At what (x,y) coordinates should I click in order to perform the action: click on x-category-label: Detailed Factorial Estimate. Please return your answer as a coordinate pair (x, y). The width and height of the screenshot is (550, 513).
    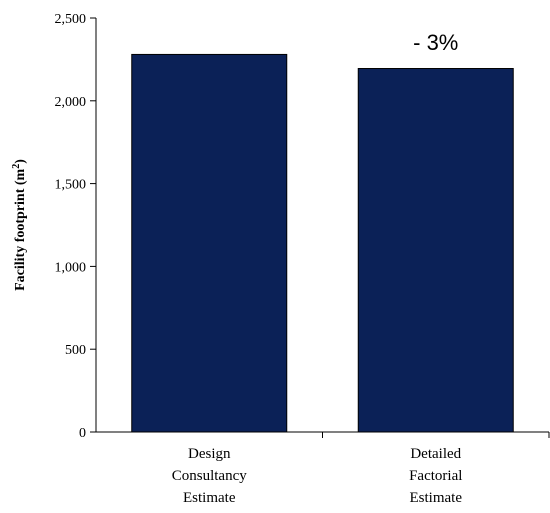
    Looking at the image, I should click on (435, 476).